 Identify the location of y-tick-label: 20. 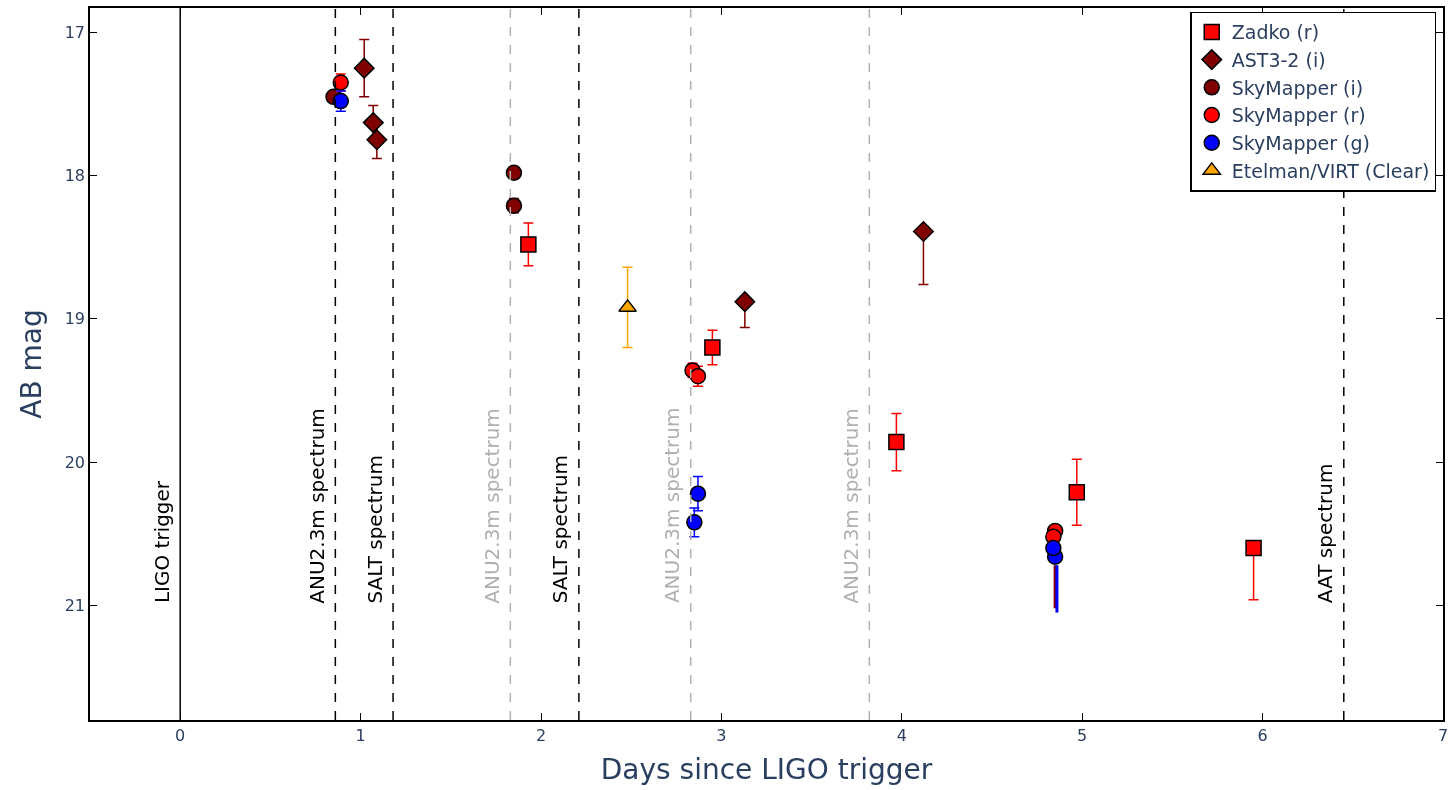
(75, 462).